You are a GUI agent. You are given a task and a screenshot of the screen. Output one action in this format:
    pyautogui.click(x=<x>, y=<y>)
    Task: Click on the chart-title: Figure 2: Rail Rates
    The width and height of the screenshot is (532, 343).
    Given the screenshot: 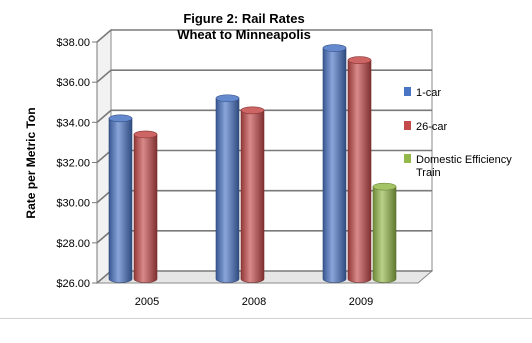 What is the action you would take?
    pyautogui.click(x=243, y=18)
    